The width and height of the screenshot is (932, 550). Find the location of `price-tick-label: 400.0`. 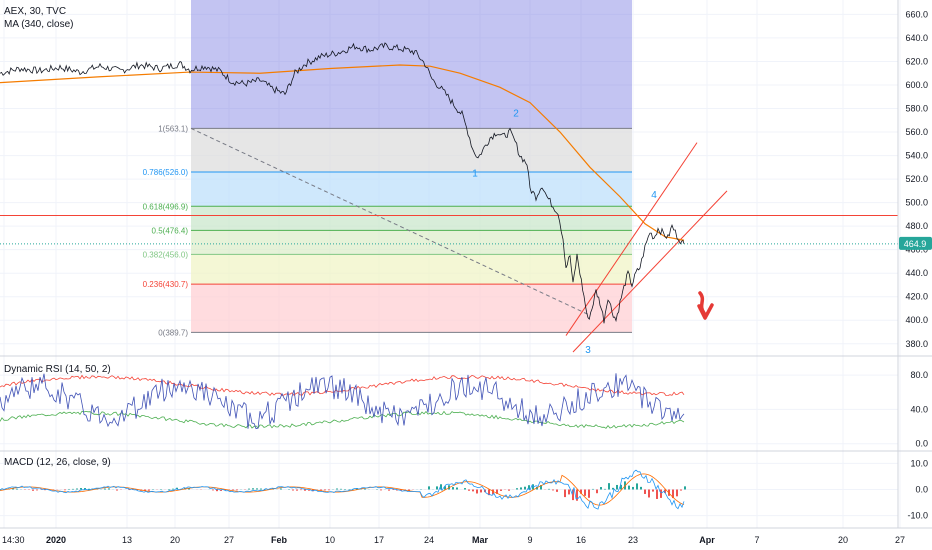

price-tick-label: 400.0 is located at coordinates (916, 320).